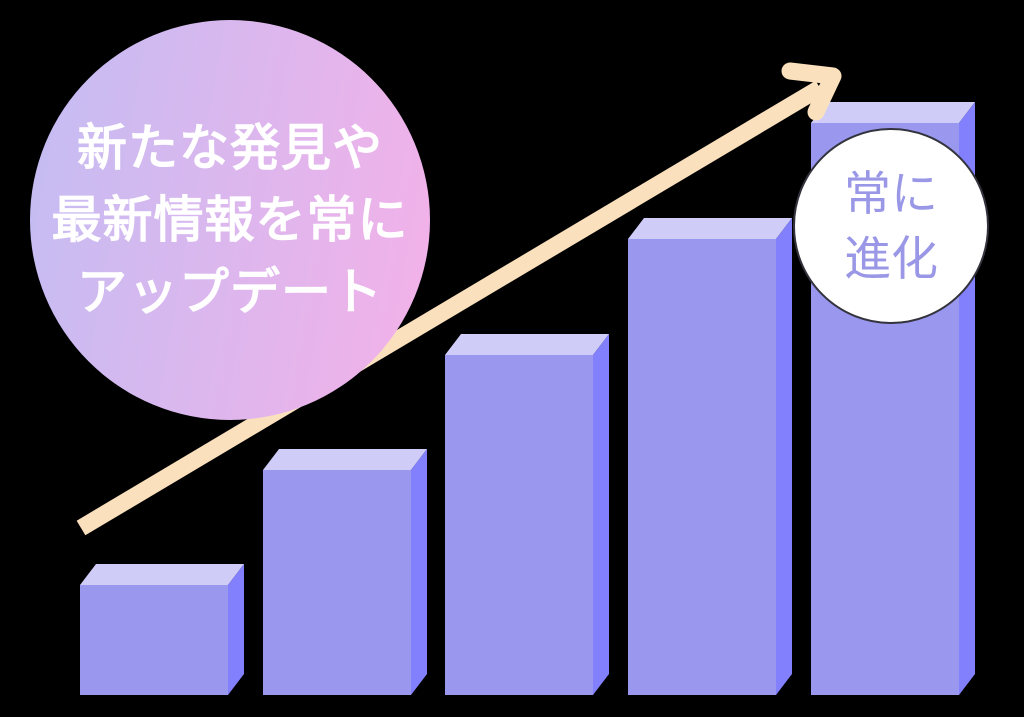 This screenshot has width=1024, height=717. Describe the element at coordinates (891, 193) in the screenshot. I see `badge-text-line-1: 常に` at that location.